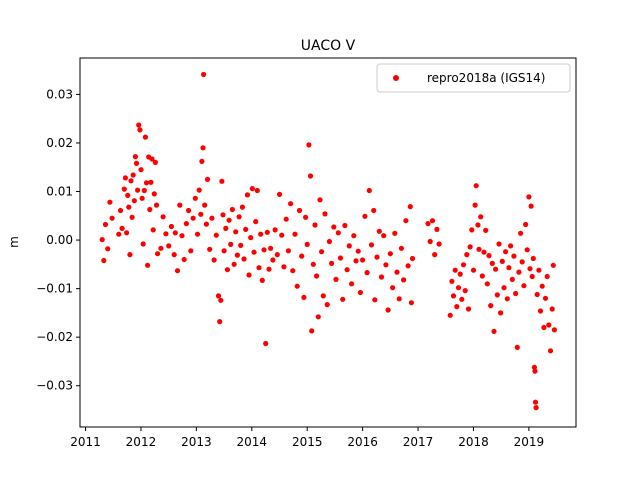 The height and width of the screenshot is (480, 640). What do you see at coordinates (14, 242) in the screenshot?
I see `y-axis-label: m` at bounding box center [14, 242].